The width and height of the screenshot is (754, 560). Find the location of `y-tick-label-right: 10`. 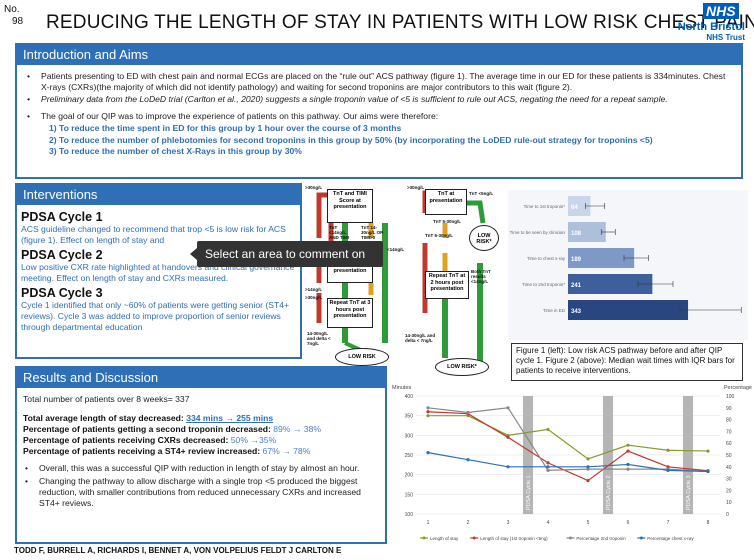

y-tick-label-right: 10 is located at coordinates (729, 503).